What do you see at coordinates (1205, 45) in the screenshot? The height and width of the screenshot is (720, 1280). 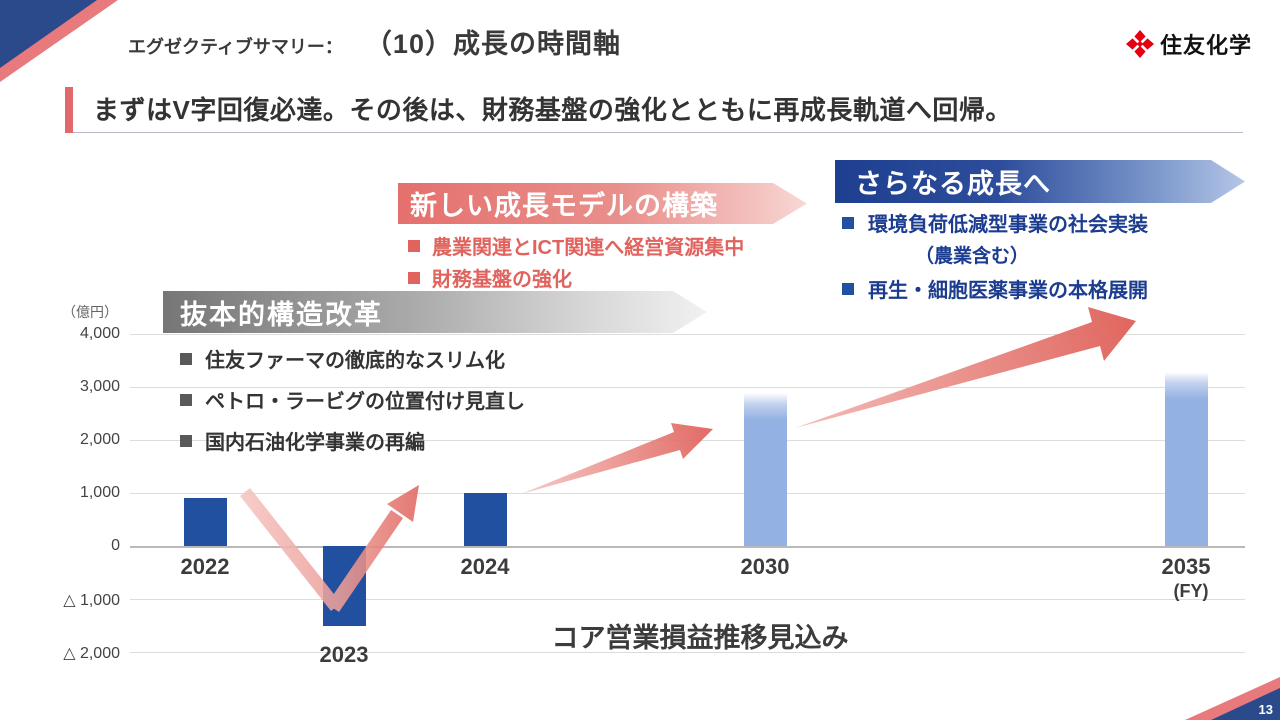 I see `company-name: 住友化学` at bounding box center [1205, 45].